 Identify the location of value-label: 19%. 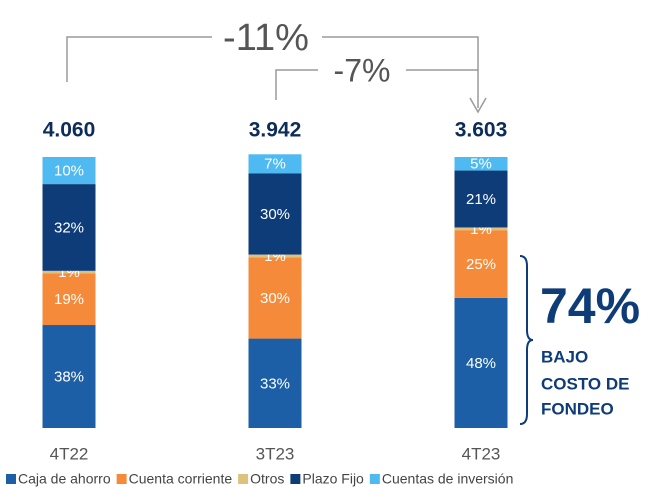
(69, 299).